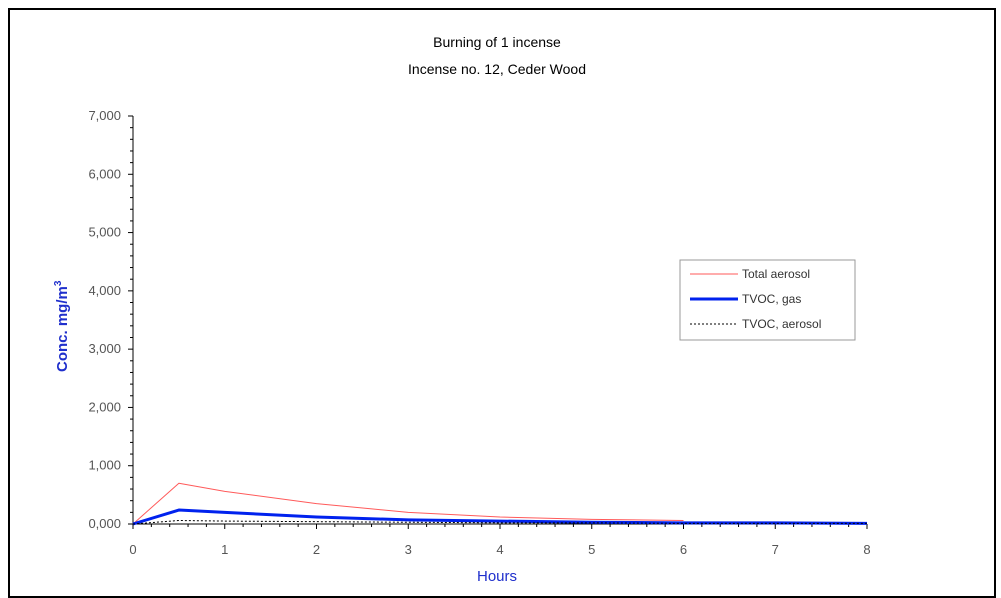 The width and height of the screenshot is (1001, 598). Describe the element at coordinates (132, 549) in the screenshot. I see `x-tick-label: 0` at that location.